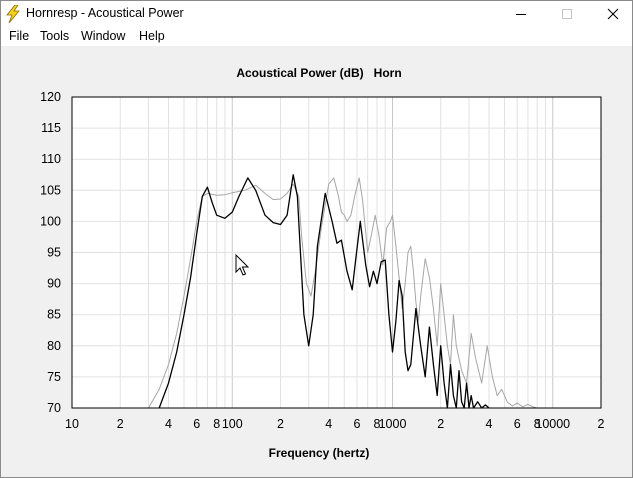  I want to click on y-tick-label: 110, so click(51, 159).